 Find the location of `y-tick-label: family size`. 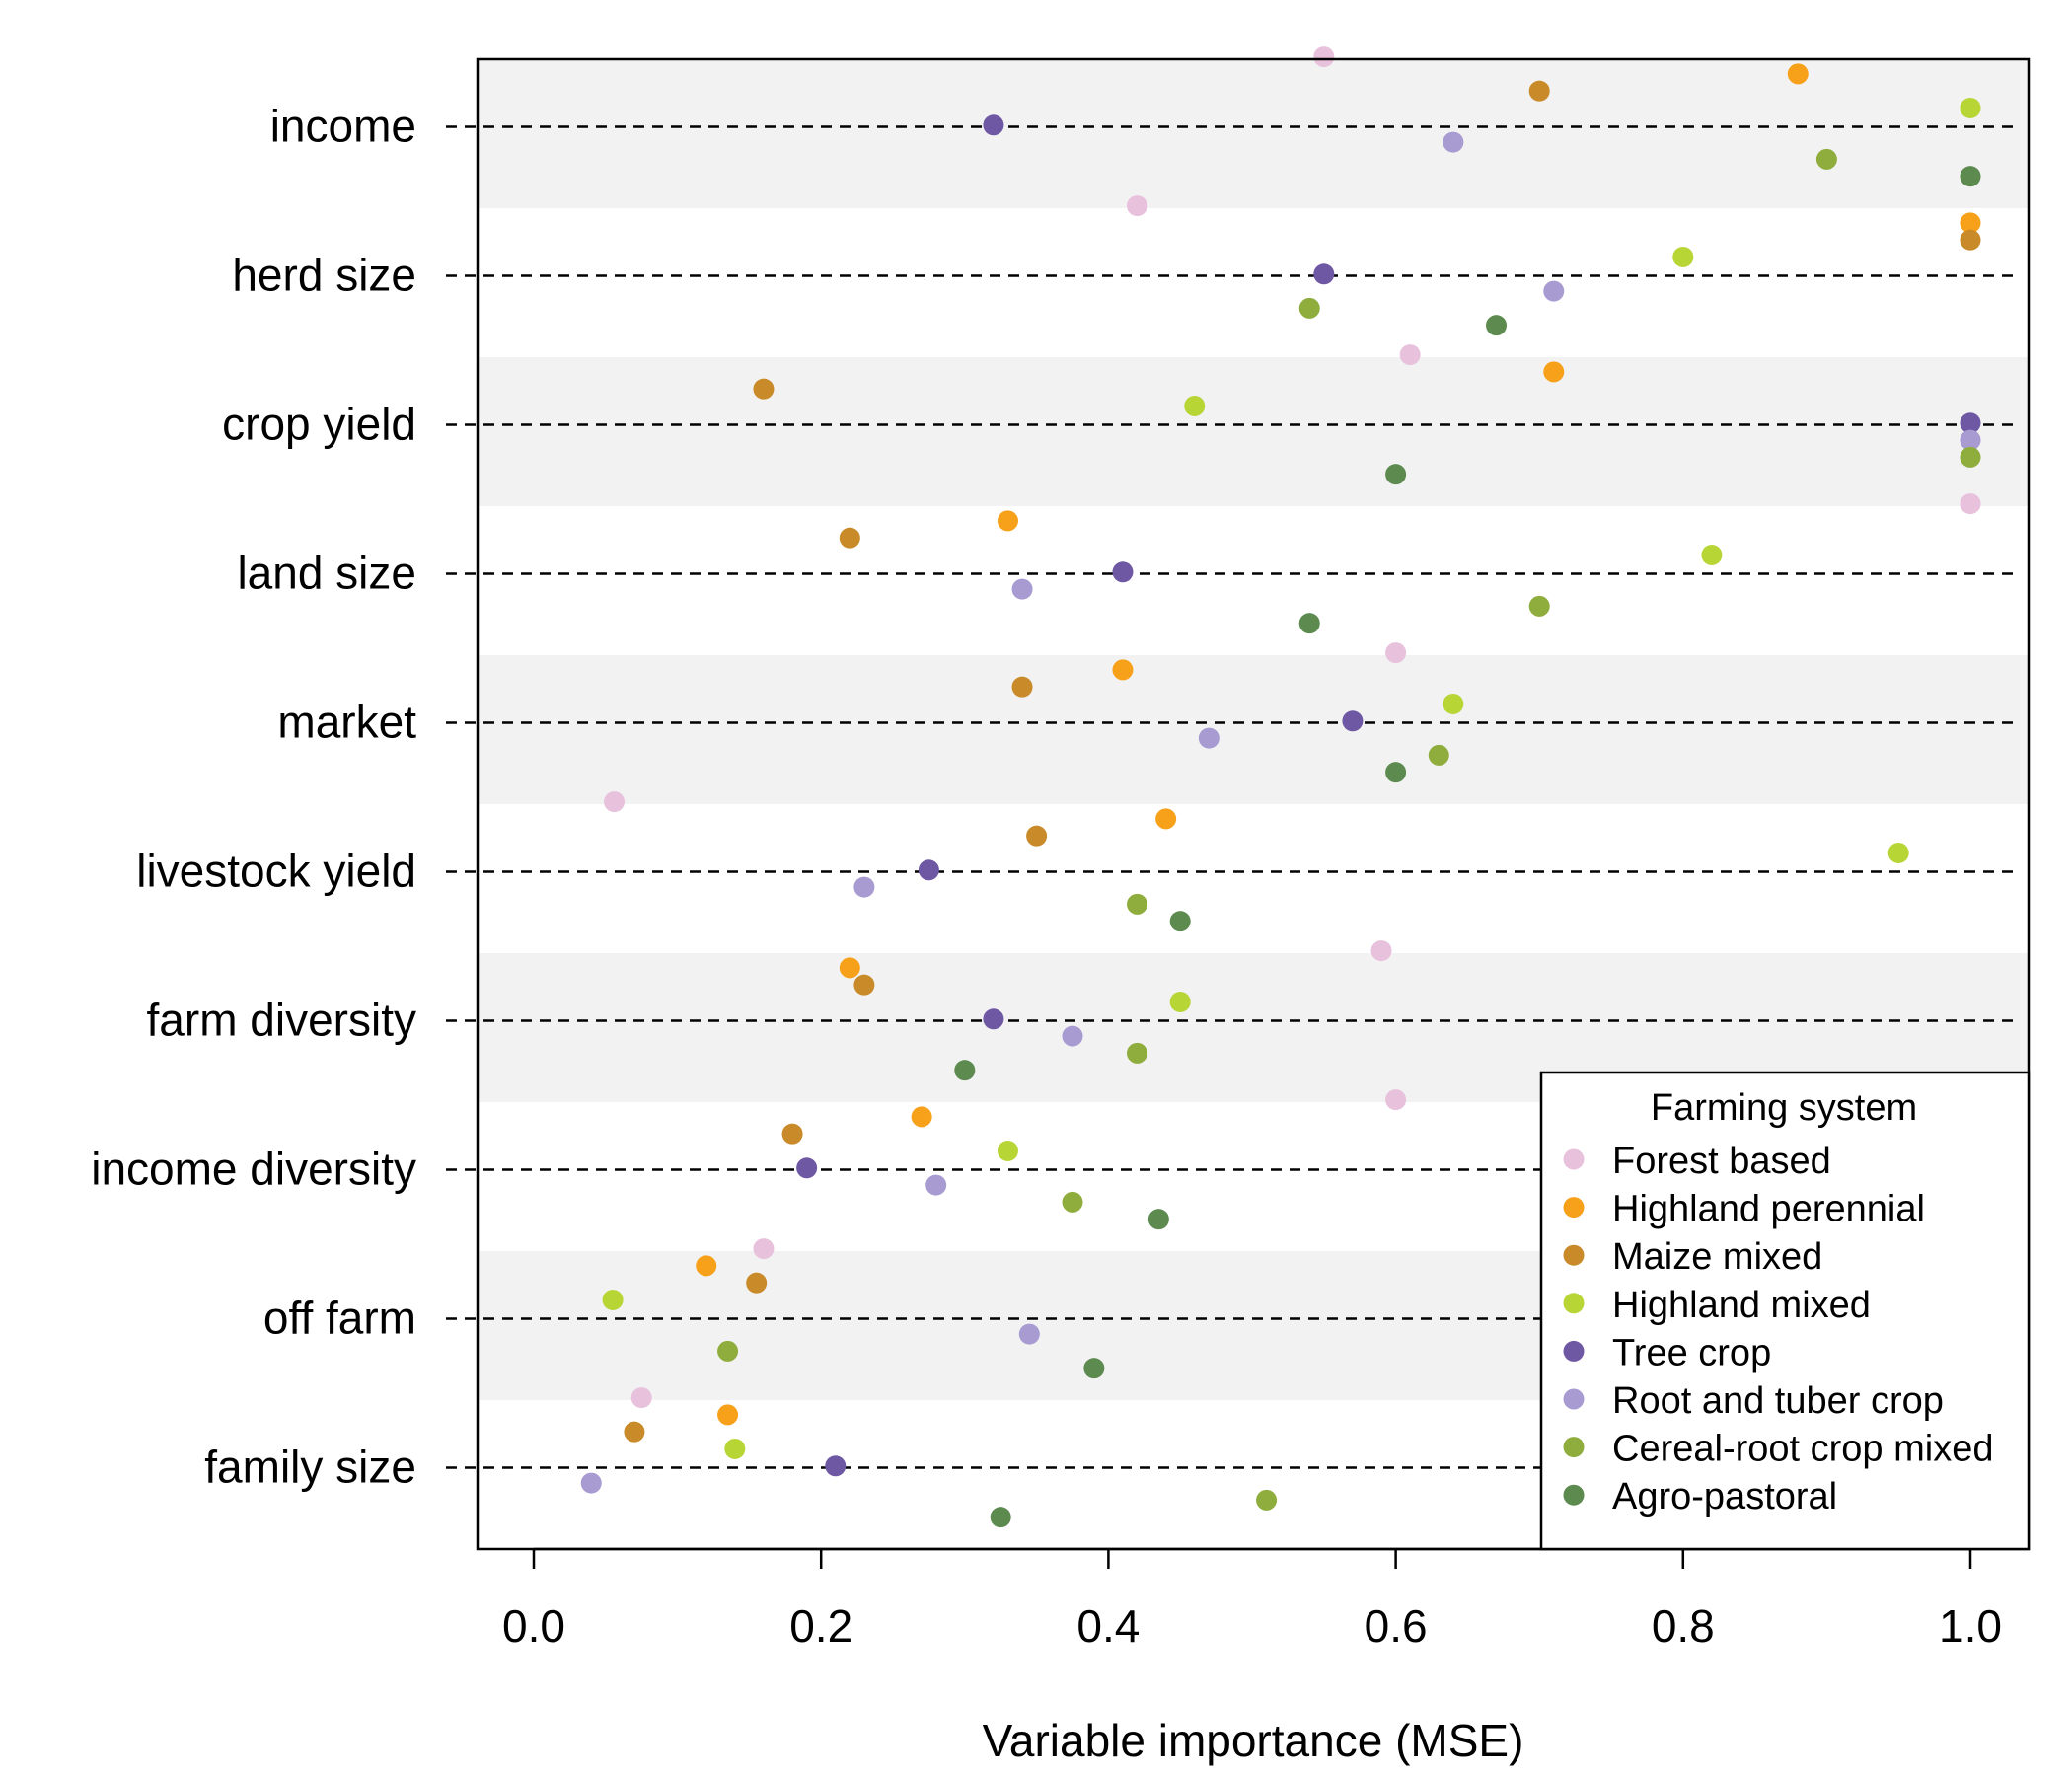

y-tick-label: family size is located at coordinates (310, 1468).